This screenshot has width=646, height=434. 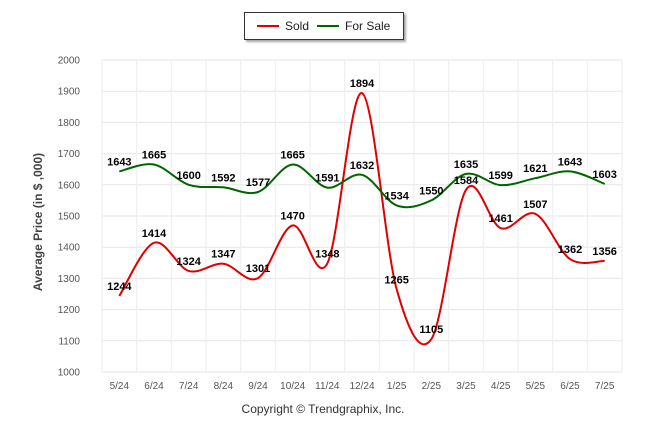 I want to click on y-tick-label: 1700, so click(x=69, y=154).